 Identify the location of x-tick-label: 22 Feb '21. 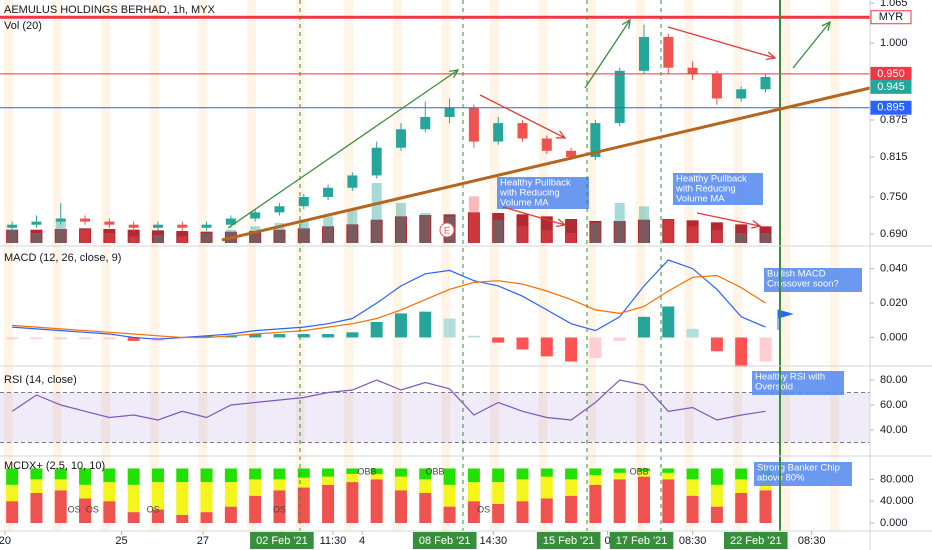
(756, 541).